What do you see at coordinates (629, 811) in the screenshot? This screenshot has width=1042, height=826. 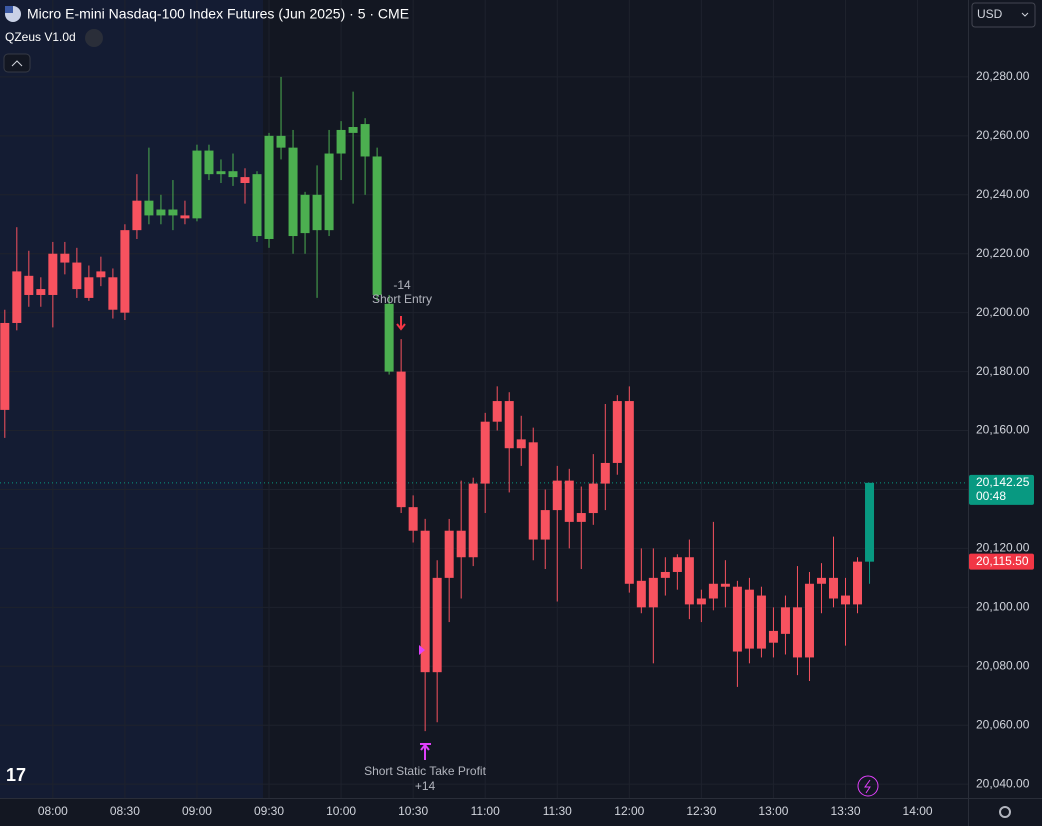 I see `x-tick-label: 12:00` at bounding box center [629, 811].